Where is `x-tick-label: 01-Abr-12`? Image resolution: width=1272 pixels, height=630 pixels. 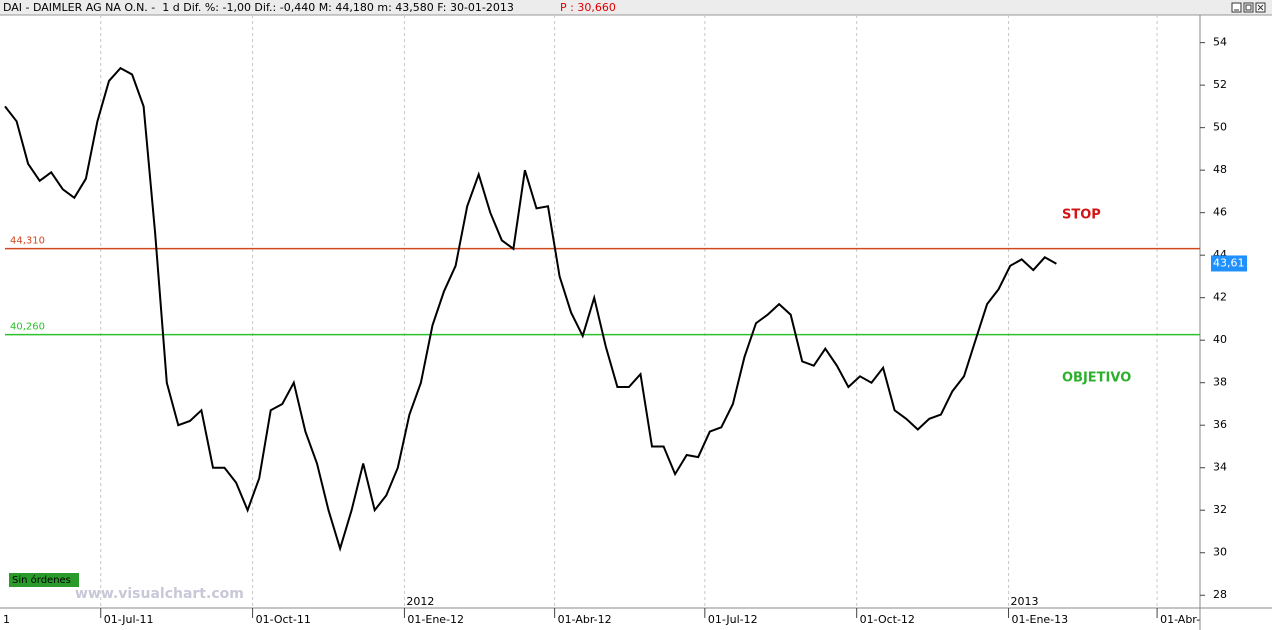 x-tick-label: 01-Abr-12 is located at coordinates (585, 619).